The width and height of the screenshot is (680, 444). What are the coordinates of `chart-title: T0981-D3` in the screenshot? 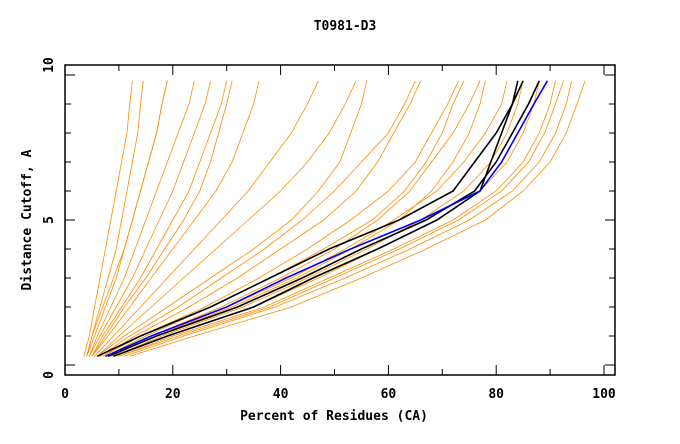 It's located at (345, 26).